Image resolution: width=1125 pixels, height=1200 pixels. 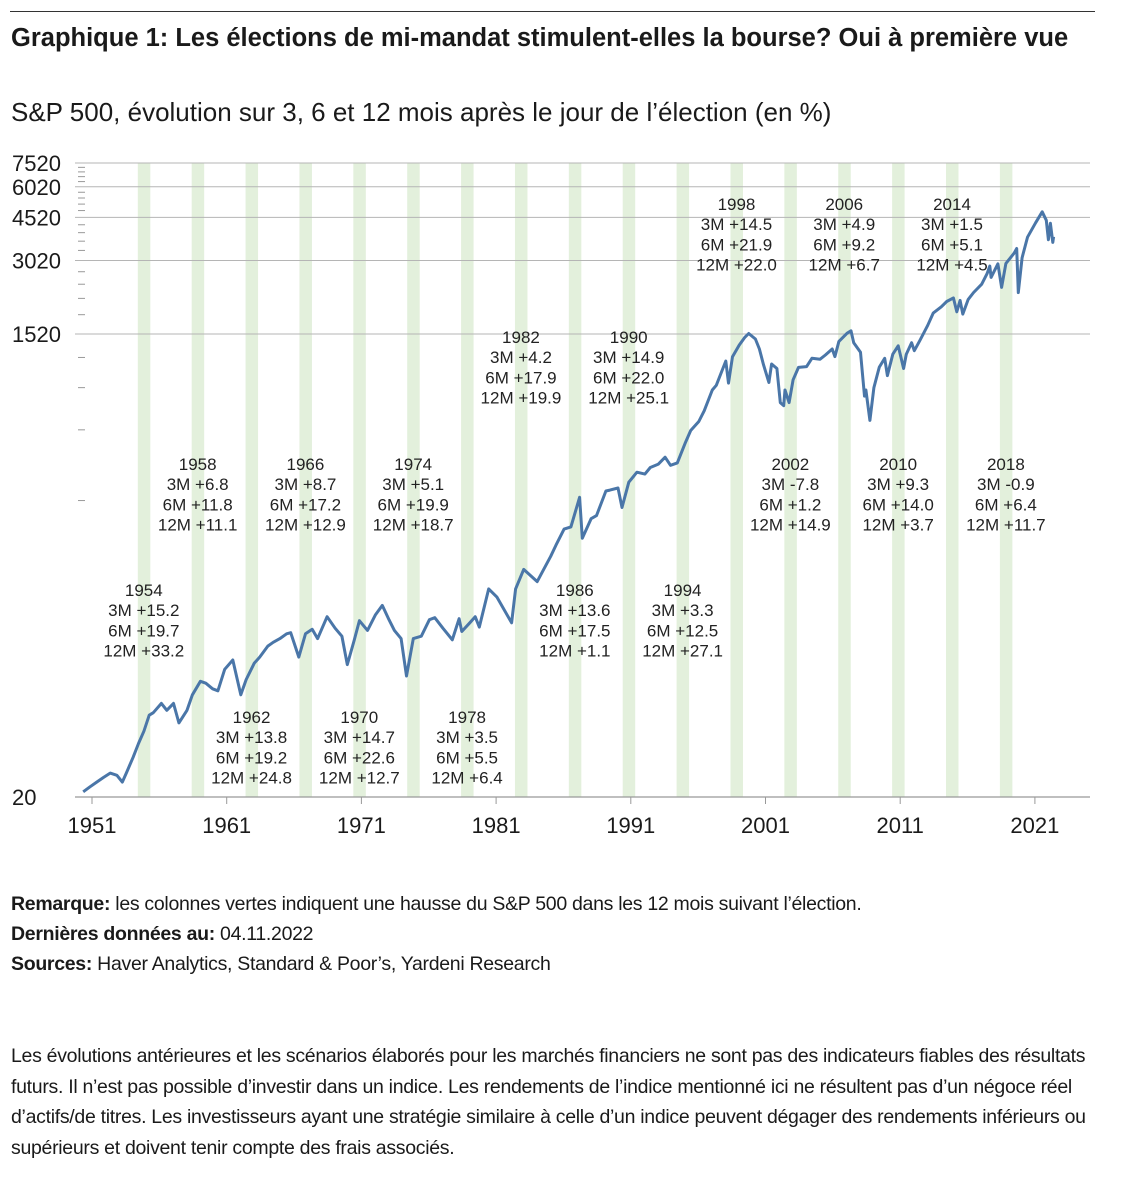 I want to click on annotation-line: 12M +27.1, so click(x=682, y=651).